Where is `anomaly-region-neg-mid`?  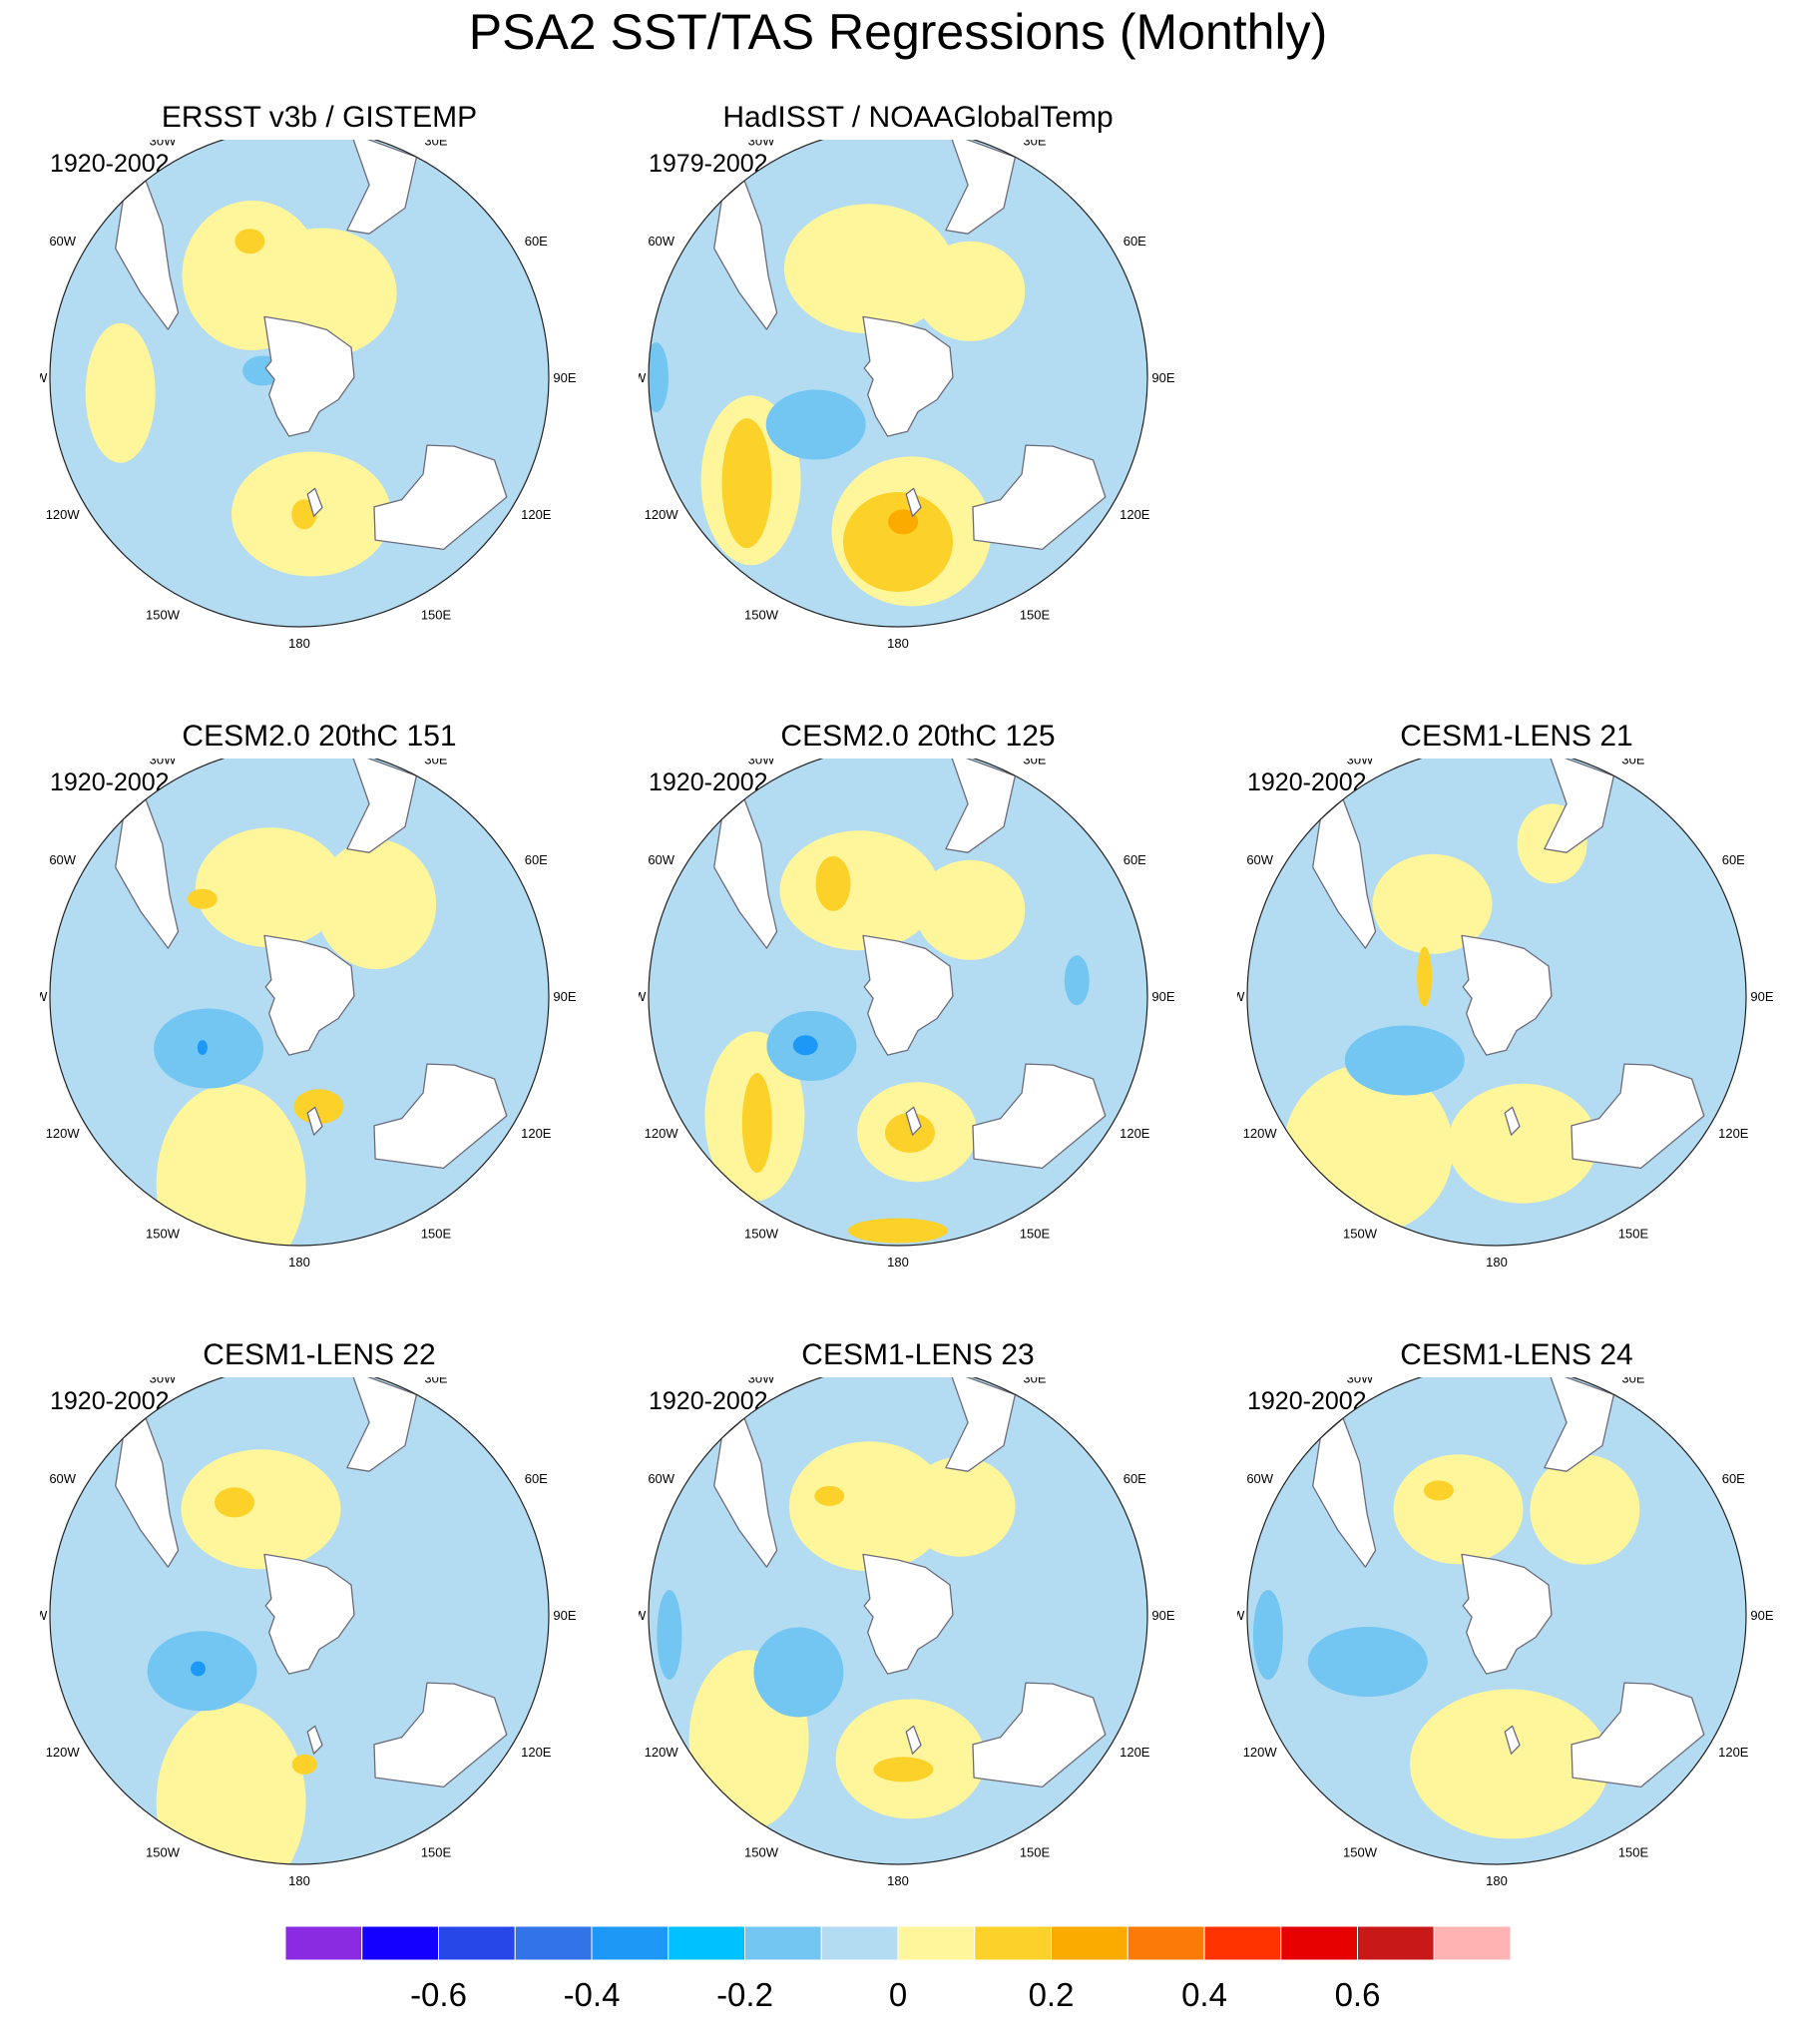 anomaly-region-neg-mid is located at coordinates (198, 1669).